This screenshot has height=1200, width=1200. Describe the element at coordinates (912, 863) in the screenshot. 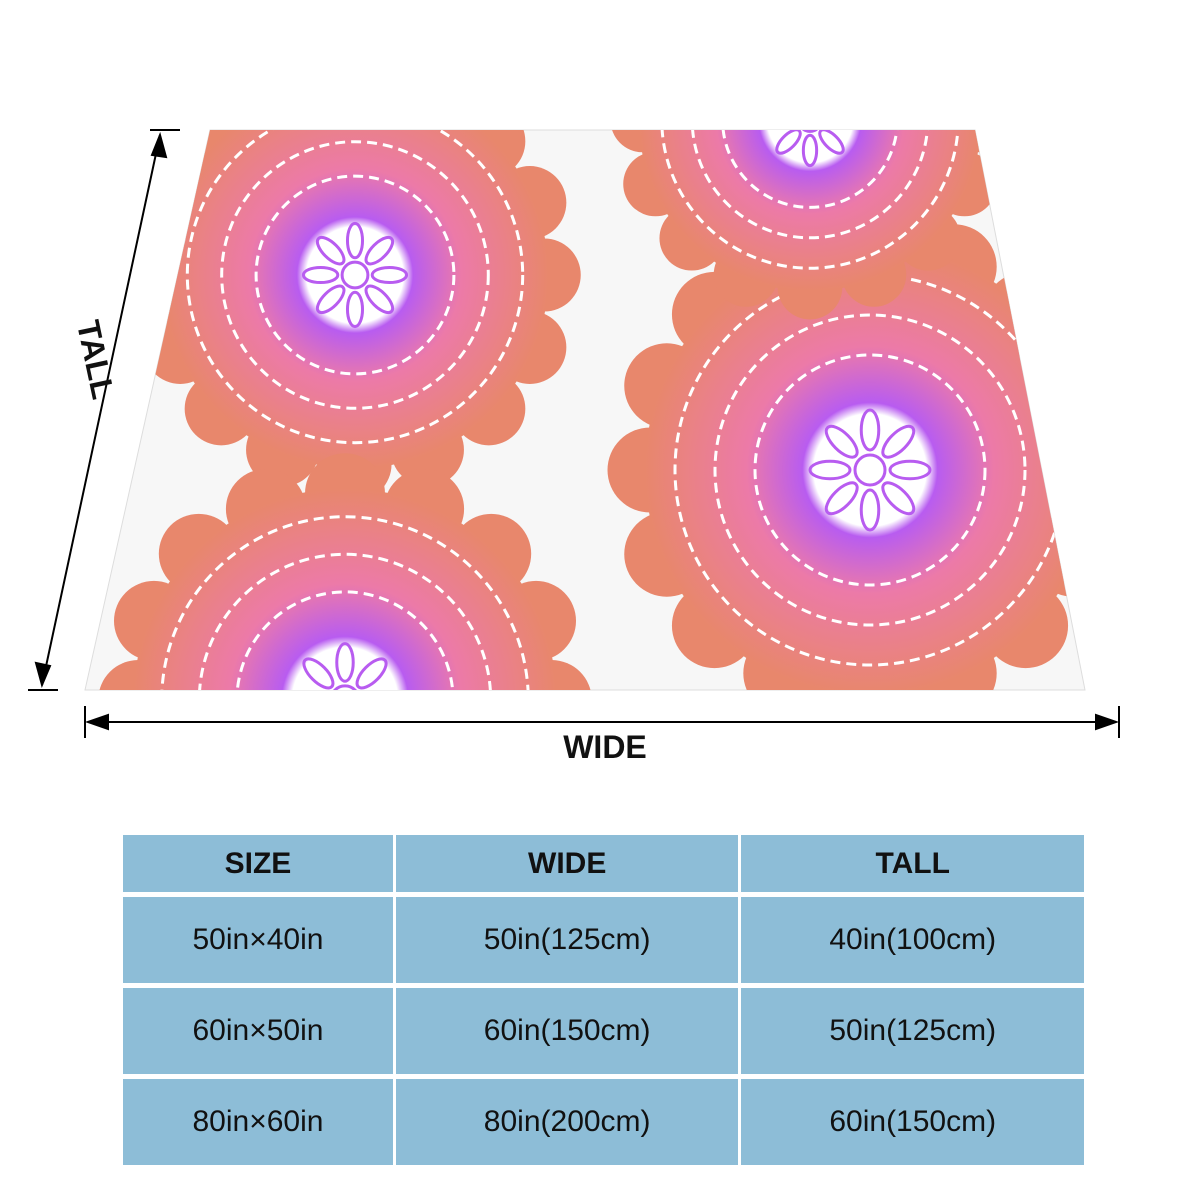

I see `header-cell: TALL` at that location.